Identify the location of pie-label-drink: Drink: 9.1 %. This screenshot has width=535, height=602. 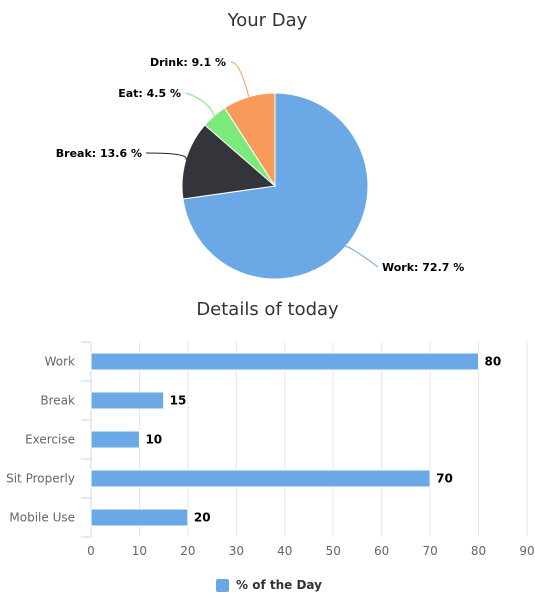
(188, 62).